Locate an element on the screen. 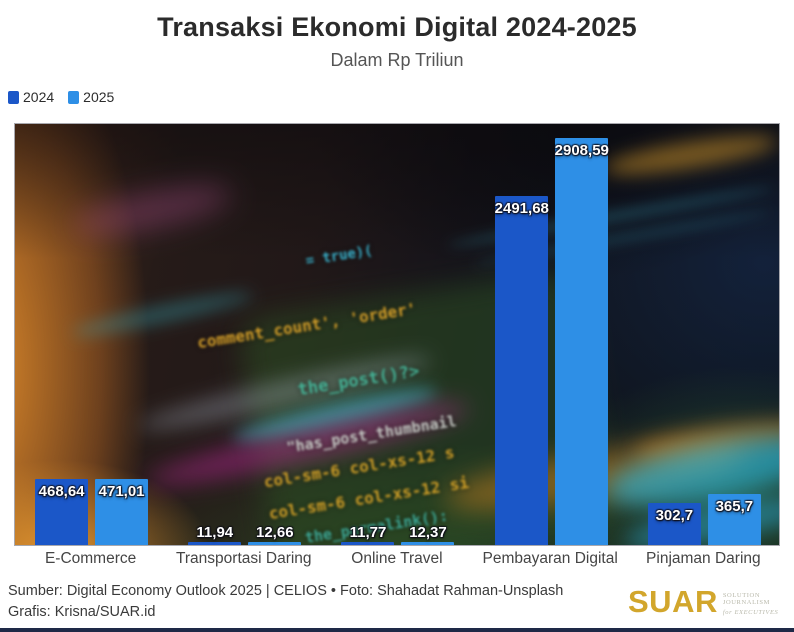  category-label-online-travel: Online Travel is located at coordinates (397, 558).